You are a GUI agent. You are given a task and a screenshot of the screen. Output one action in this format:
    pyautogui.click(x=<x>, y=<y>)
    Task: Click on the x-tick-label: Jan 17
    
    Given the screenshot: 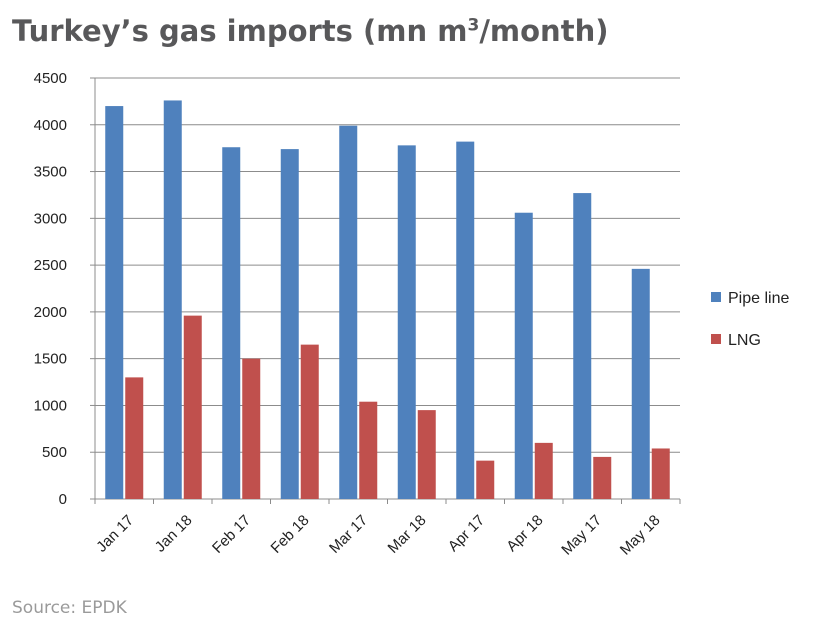 What is the action you would take?
    pyautogui.click(x=115, y=534)
    